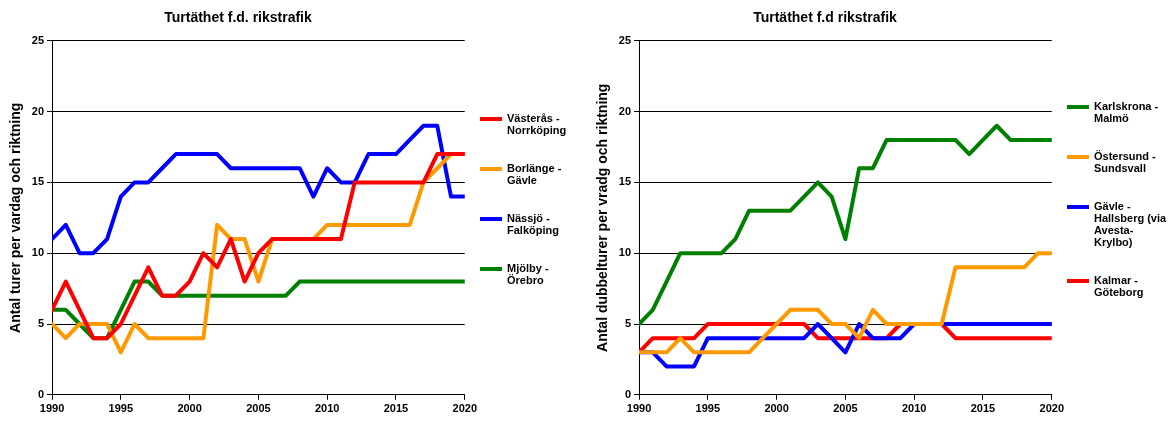  Describe the element at coordinates (535, 173) in the screenshot. I see `legend-label: Borlänge - Gävle` at that location.